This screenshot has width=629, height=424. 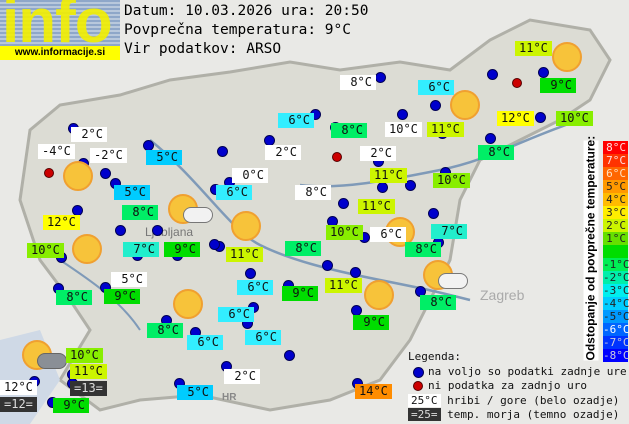 I want to click on blue-dot-icon, so click(x=418, y=372).